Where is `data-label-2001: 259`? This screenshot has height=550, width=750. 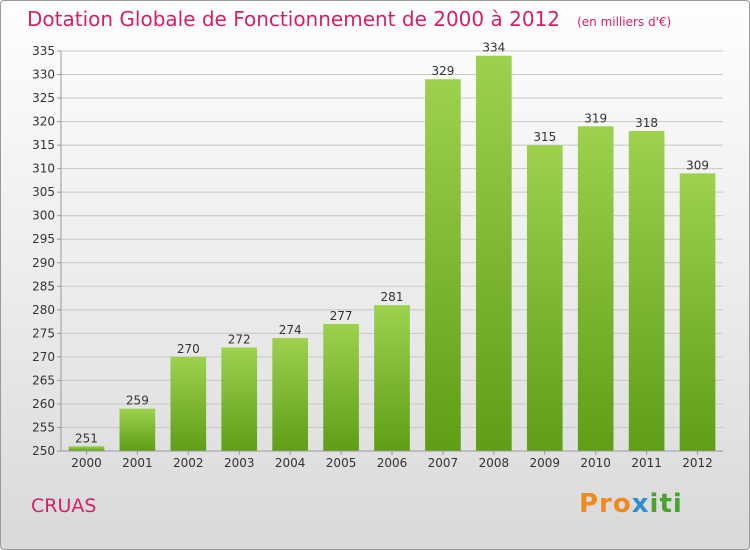 data-label-2001: 259 is located at coordinates (137, 401).